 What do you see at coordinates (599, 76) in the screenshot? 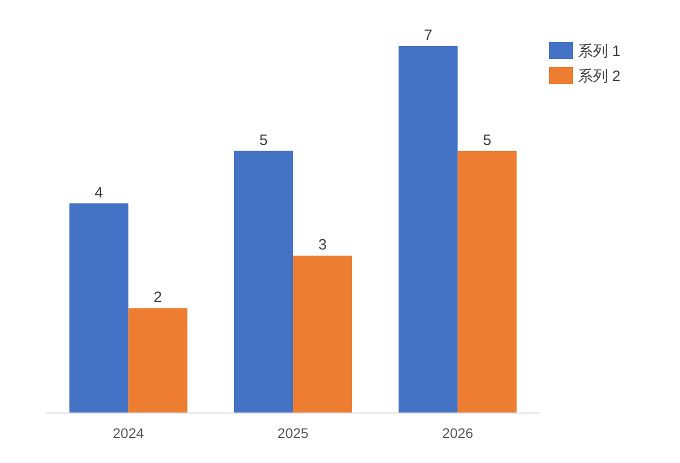
I see `legend-label: 系列 2` at bounding box center [599, 76].